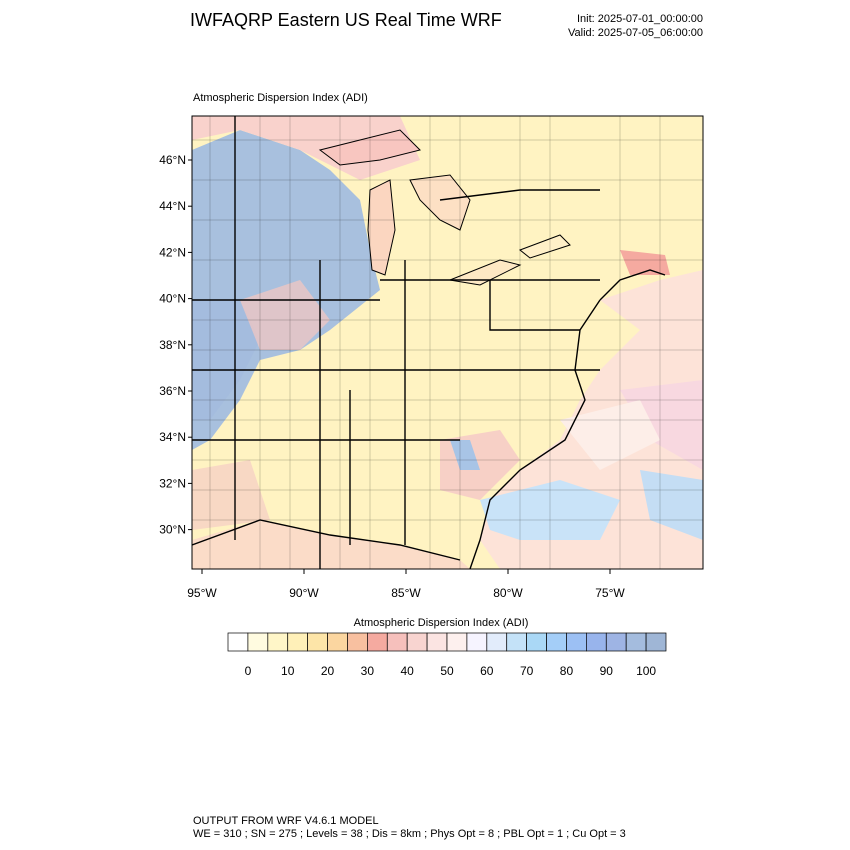 The height and width of the screenshot is (850, 850). I want to click on colorbar-title: Atmospheric Dispersion Index (ADI), so click(441, 623).